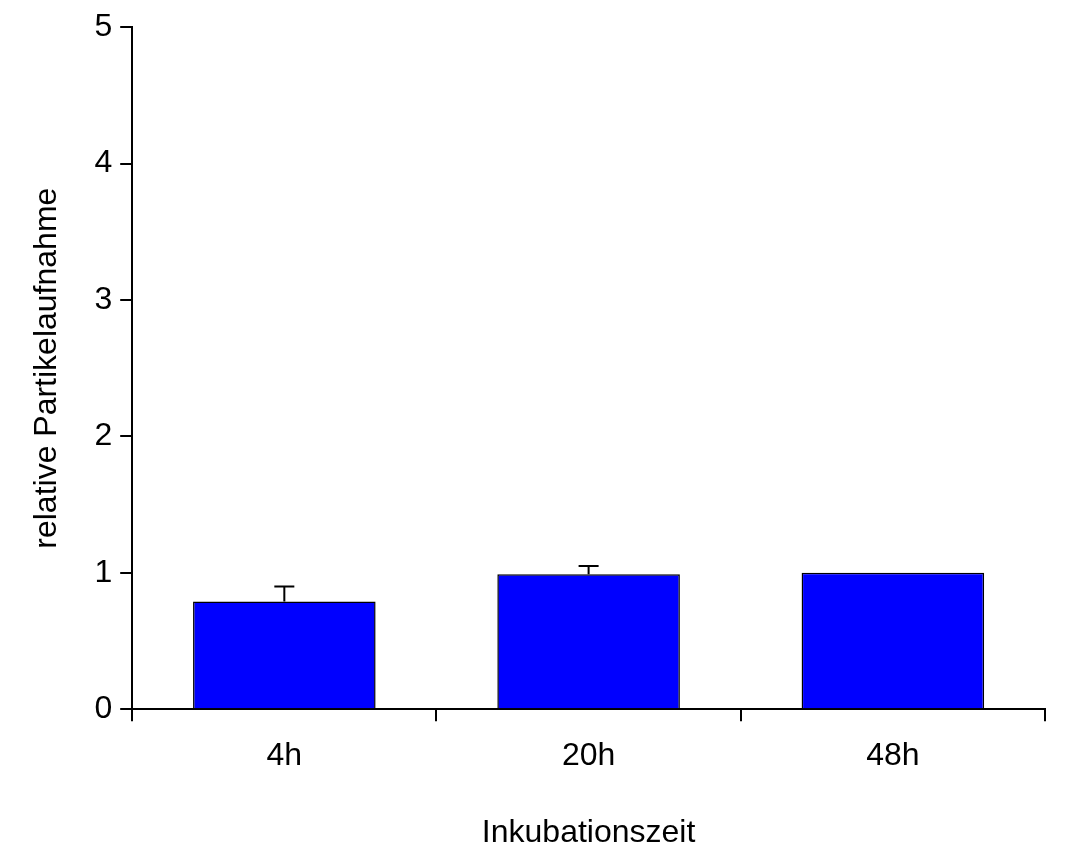  I want to click on x-tick-label: 20h, so click(588, 754).